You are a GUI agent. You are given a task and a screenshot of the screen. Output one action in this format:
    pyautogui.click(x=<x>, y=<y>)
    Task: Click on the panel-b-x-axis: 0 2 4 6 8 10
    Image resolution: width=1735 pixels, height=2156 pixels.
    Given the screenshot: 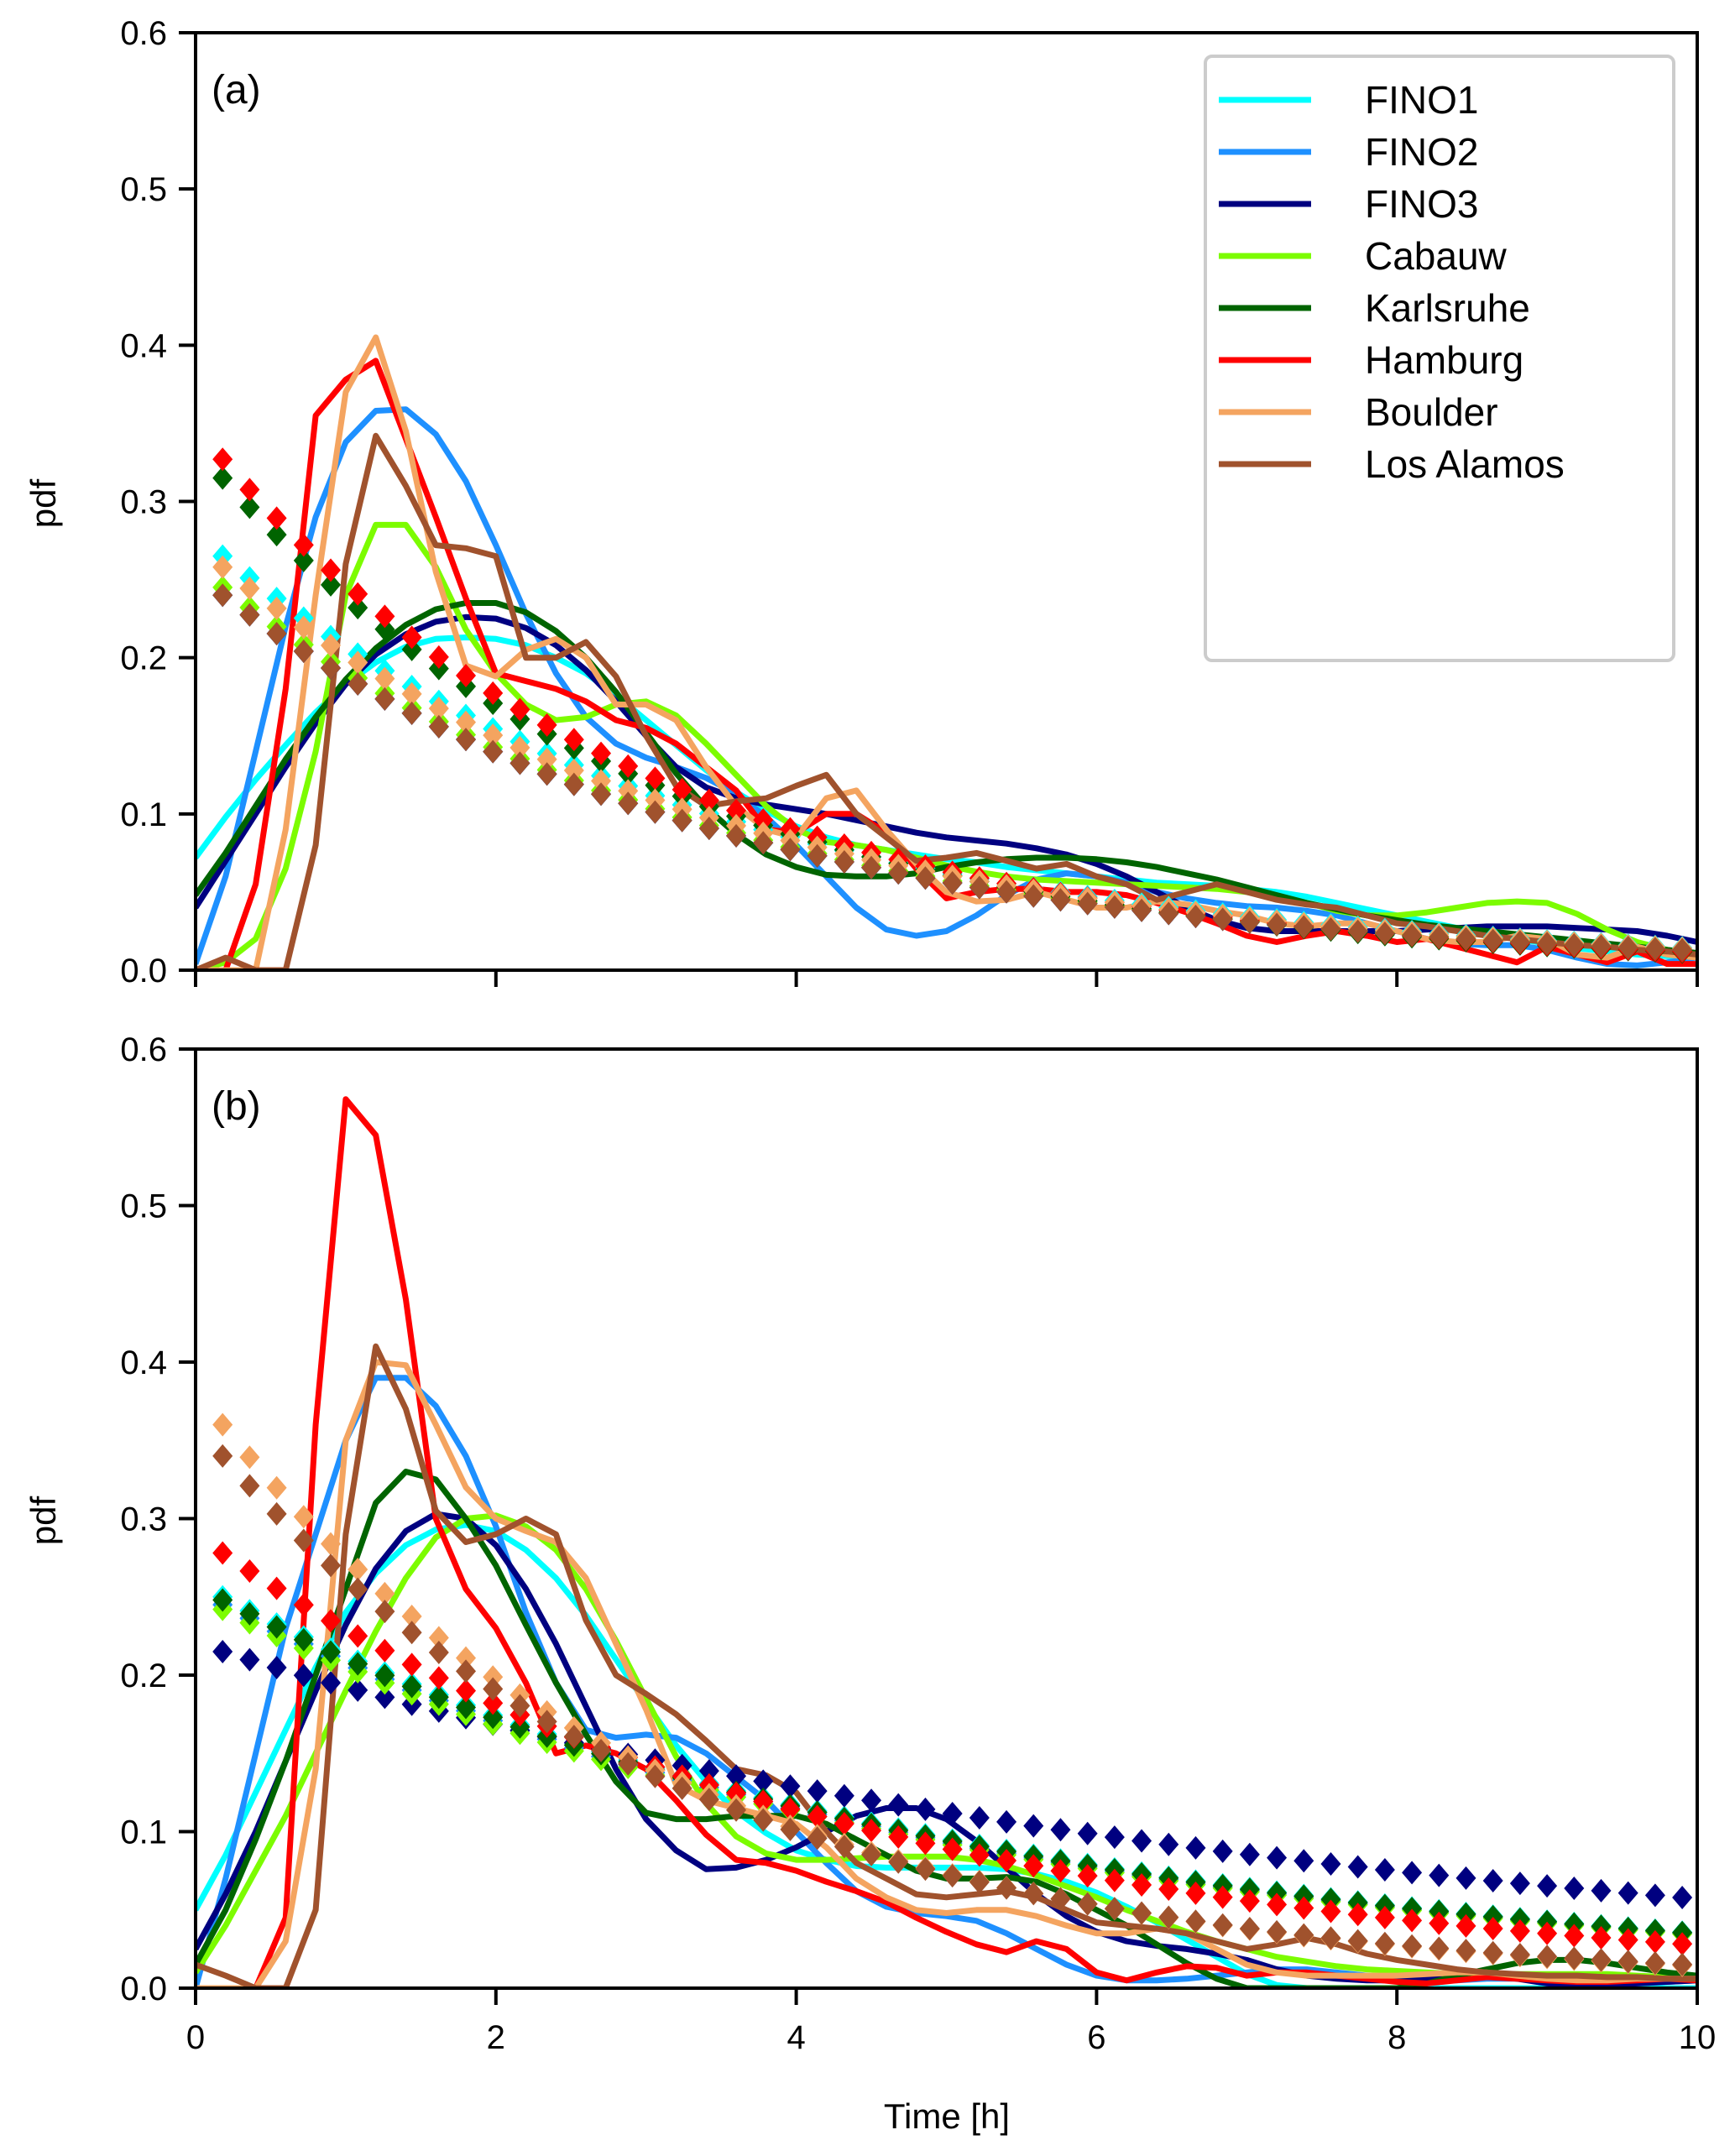 What is the action you would take?
    pyautogui.click(x=951, y=2022)
    